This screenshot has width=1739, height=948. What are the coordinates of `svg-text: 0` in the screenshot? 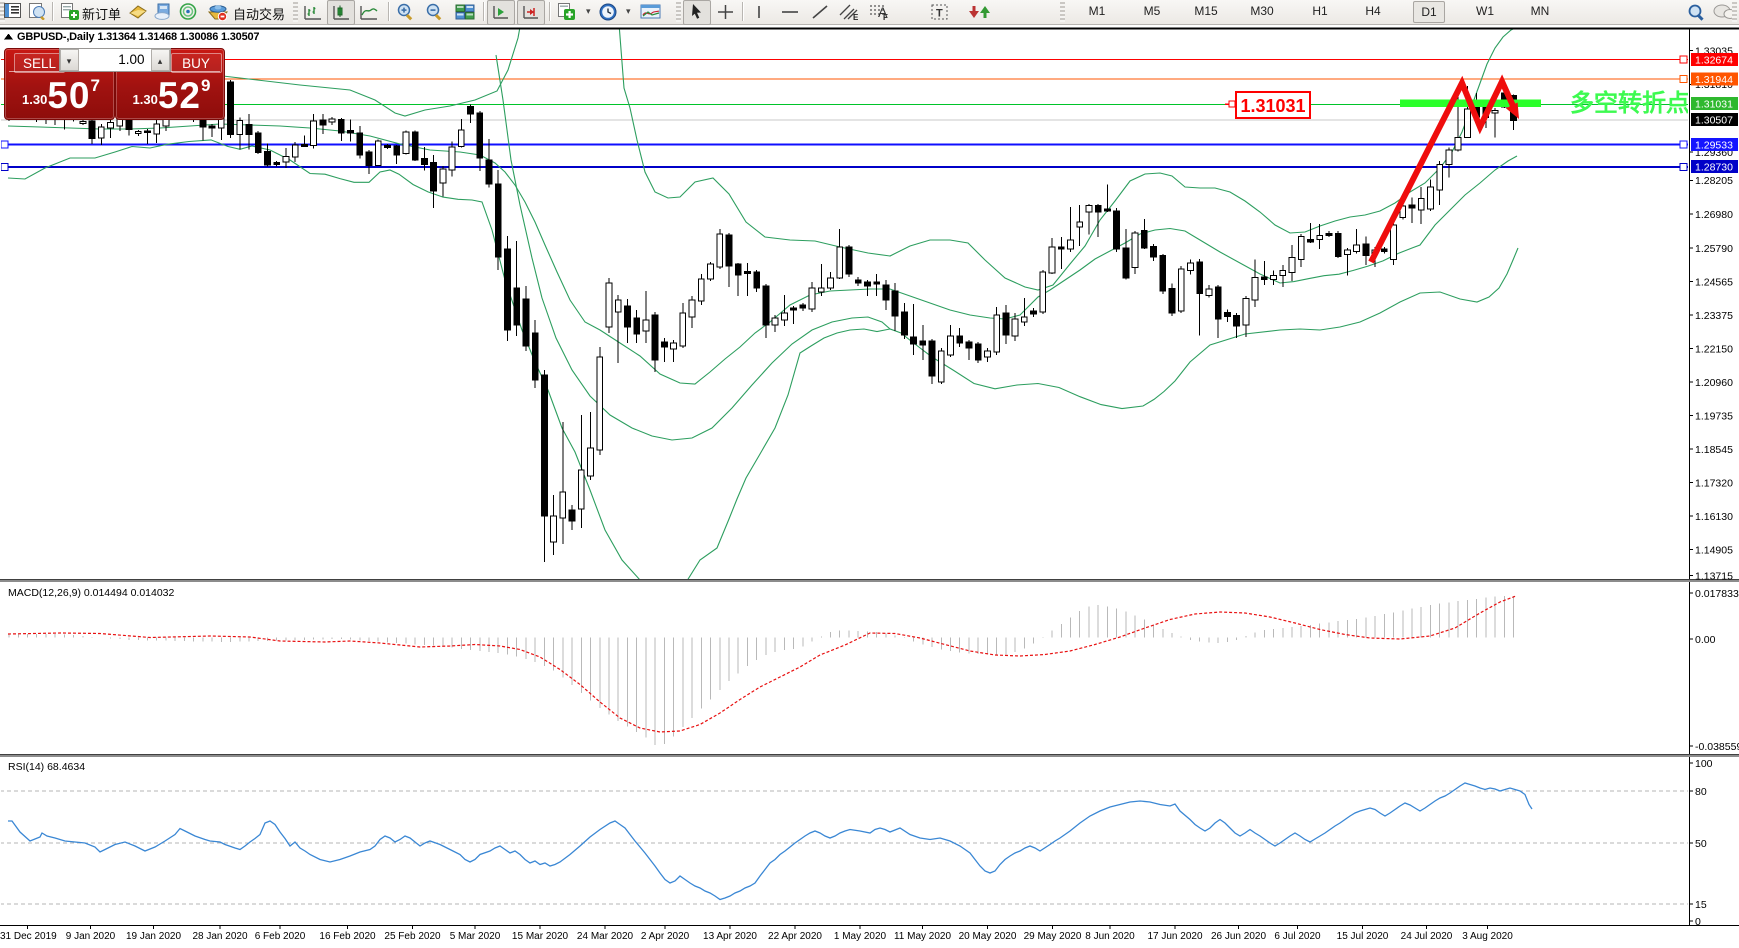 It's located at (1698, 922).